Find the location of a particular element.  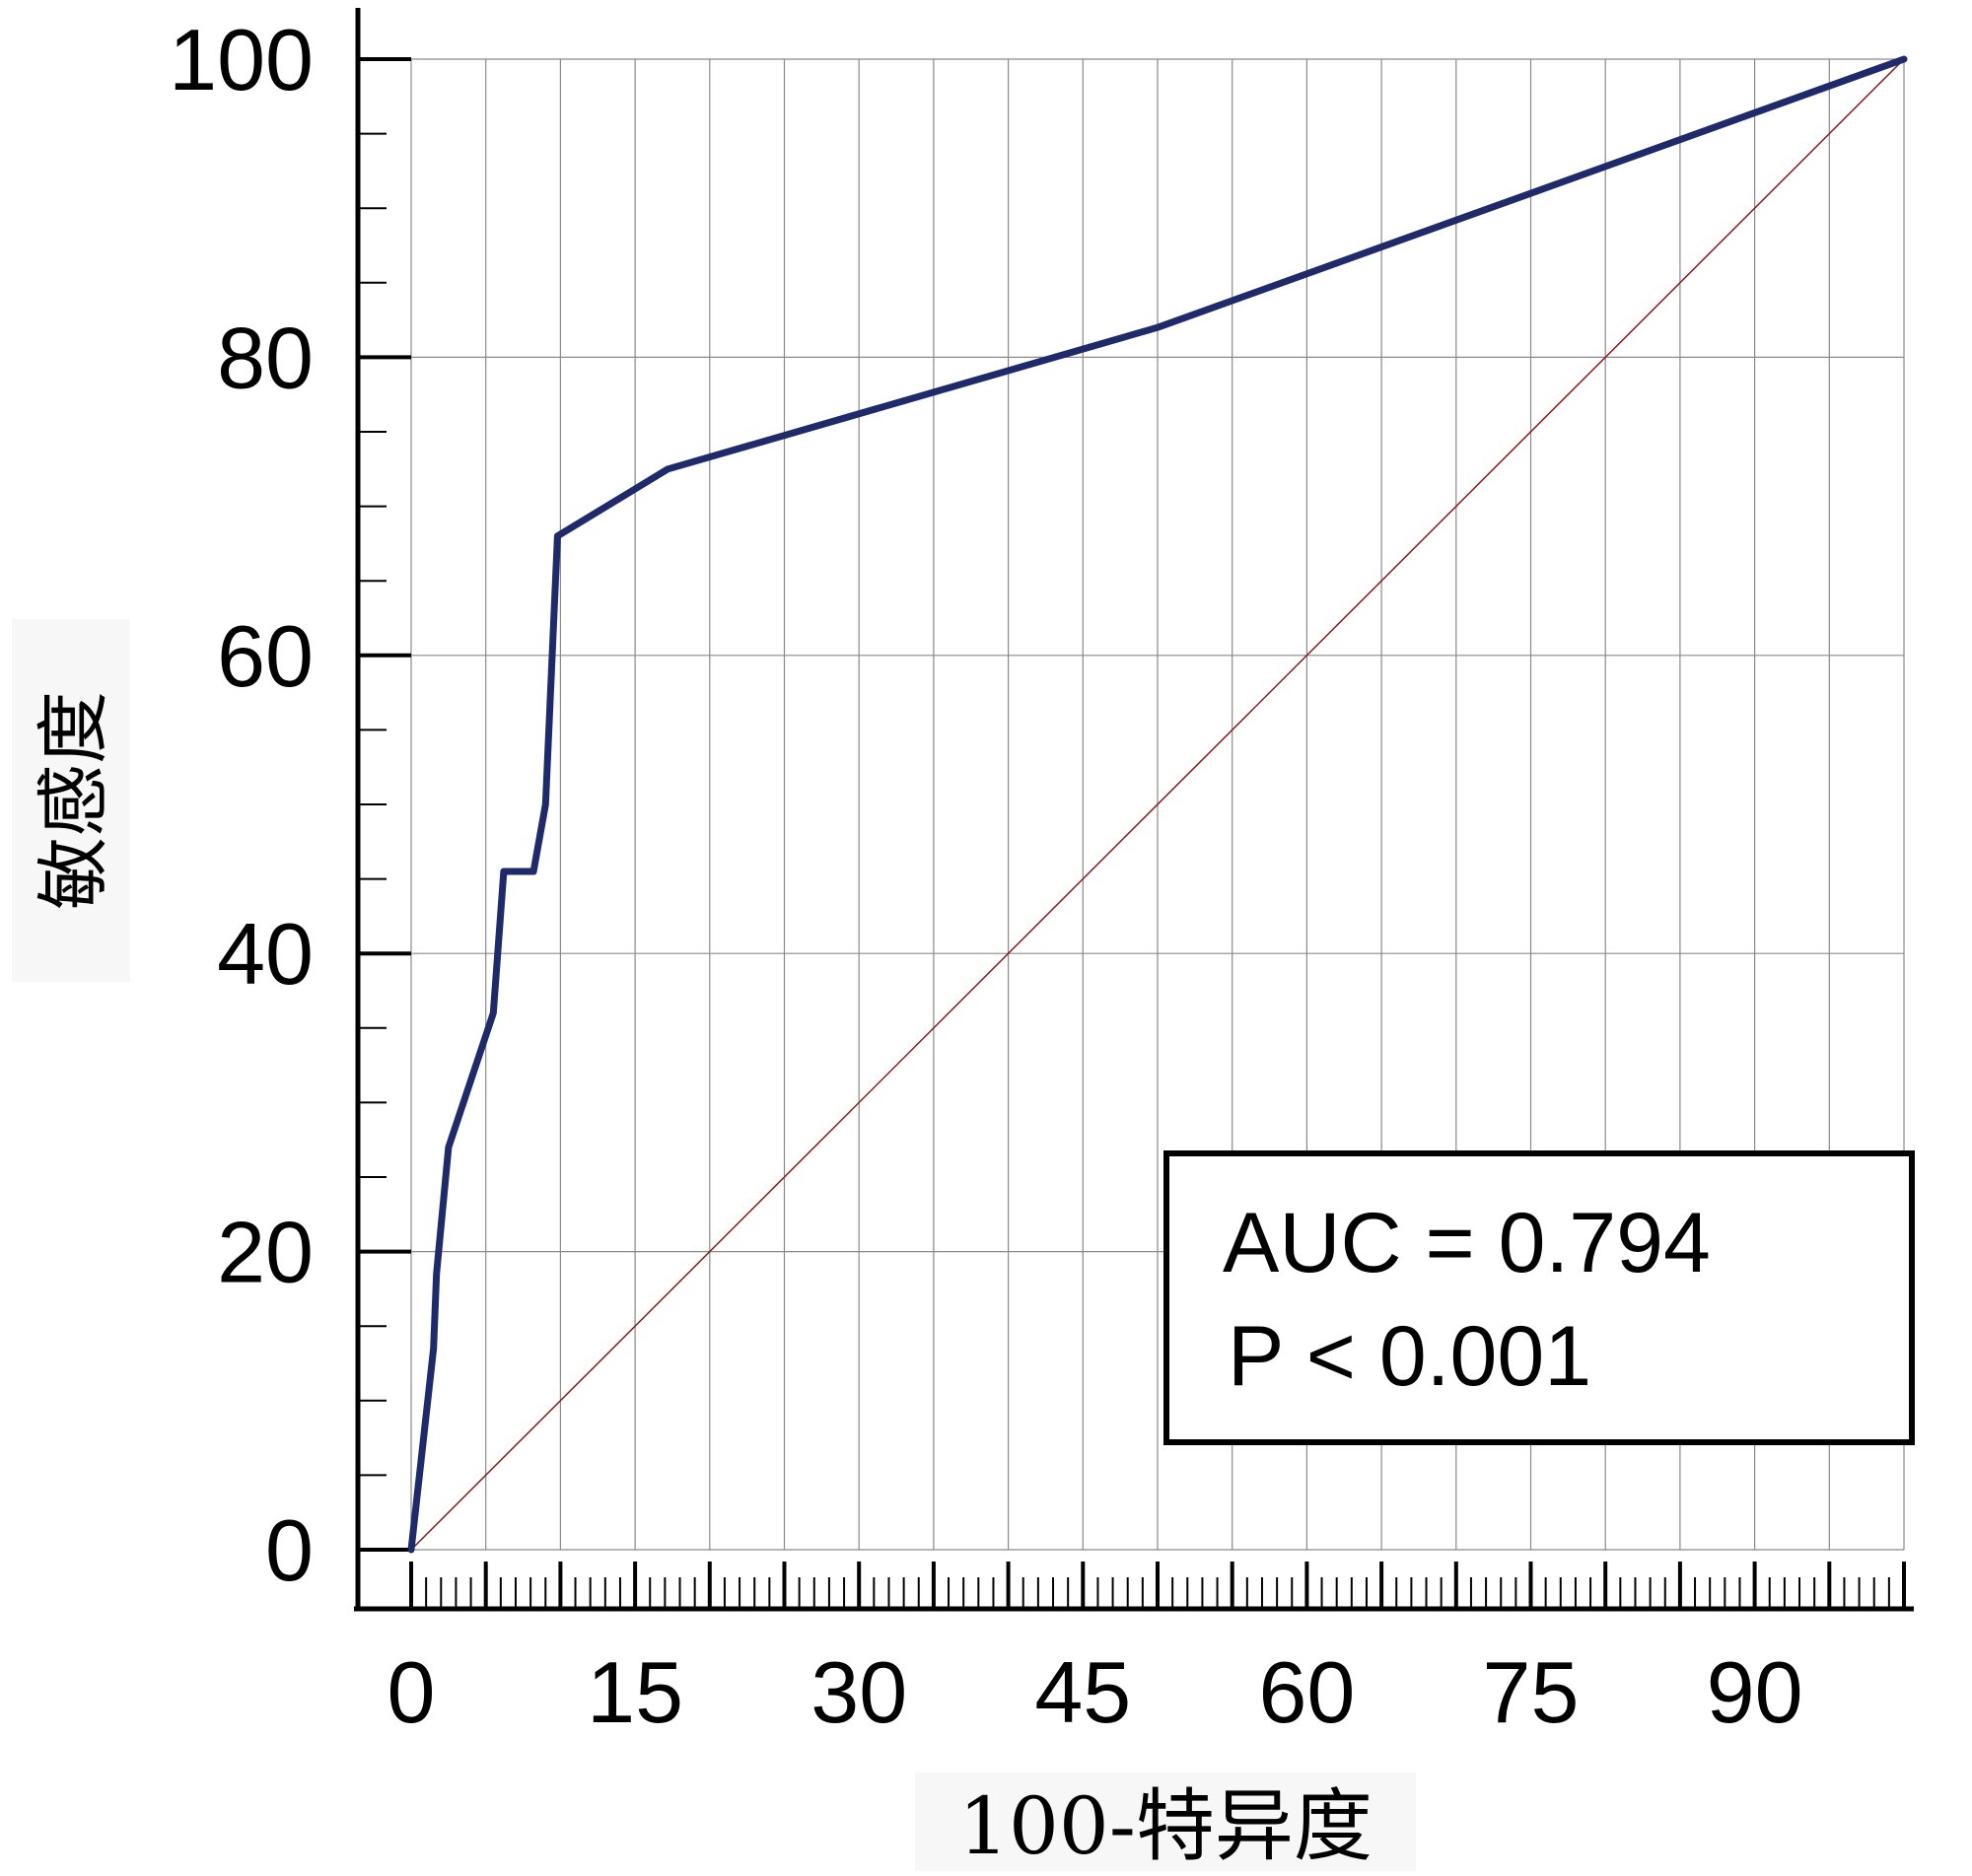

x-axis-title-bg is located at coordinates (1165, 1821).